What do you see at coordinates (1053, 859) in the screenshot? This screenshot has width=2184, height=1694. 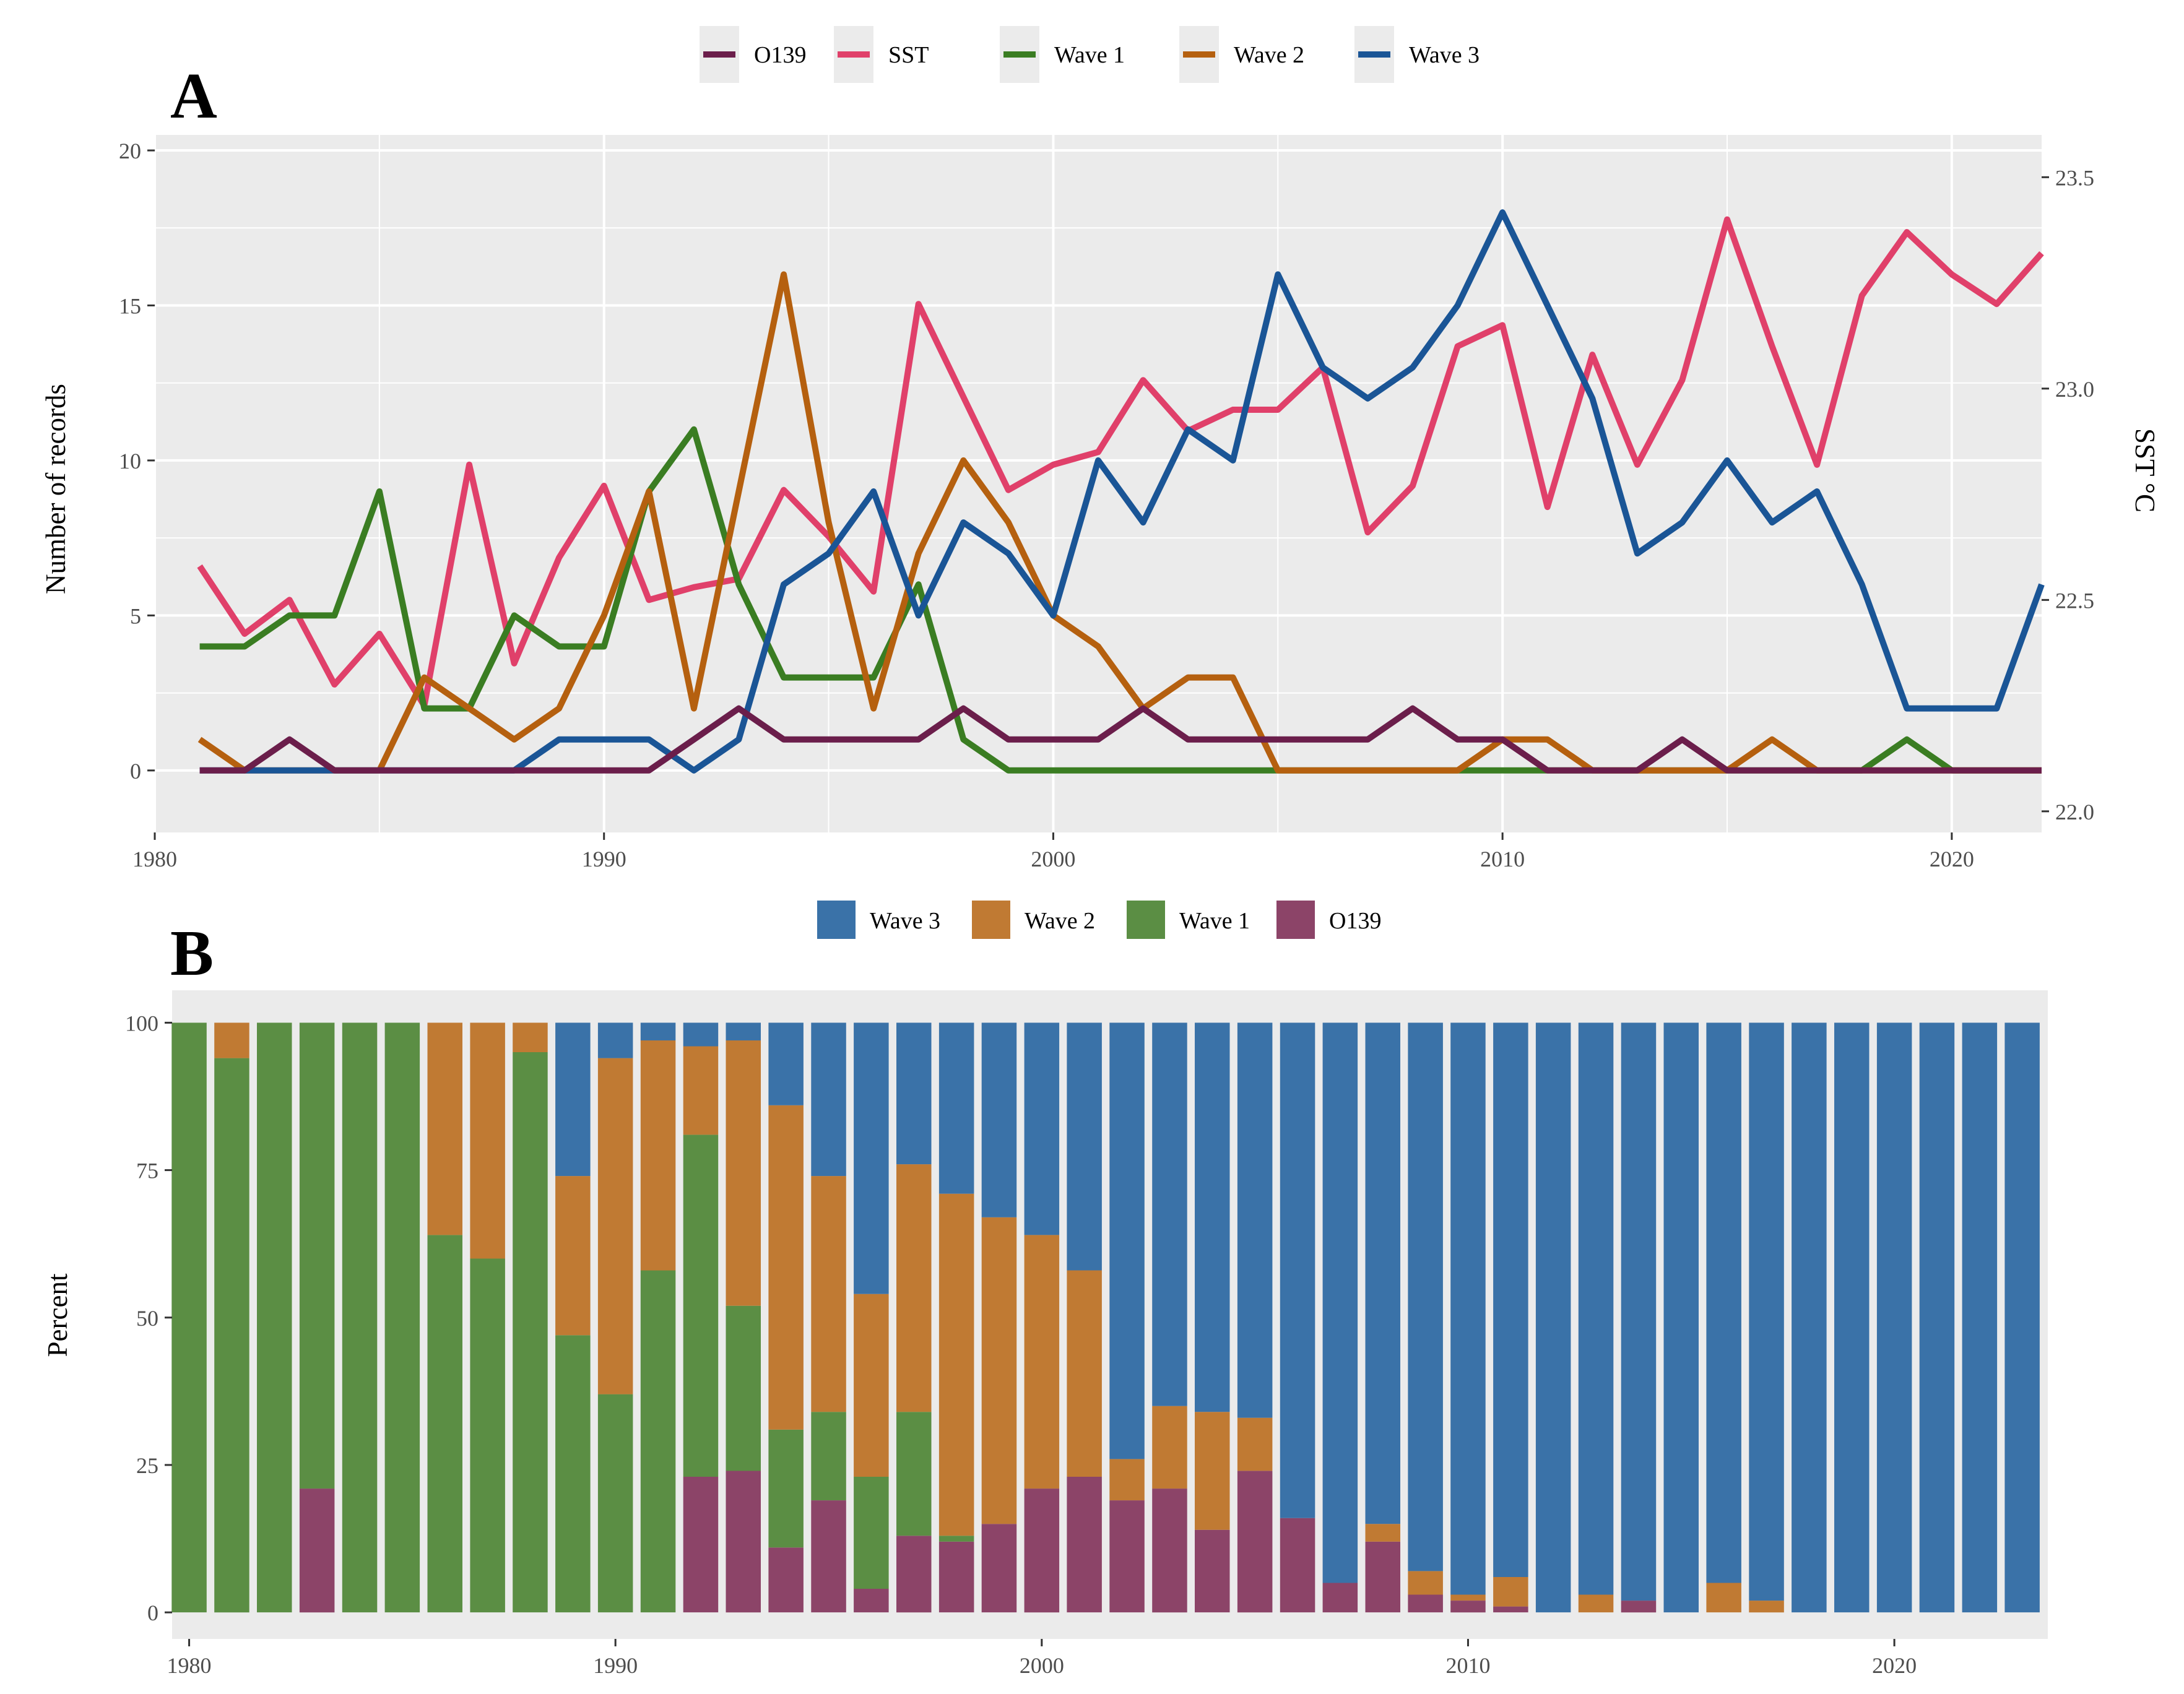 I see `x-tick-label: 2000` at bounding box center [1053, 859].